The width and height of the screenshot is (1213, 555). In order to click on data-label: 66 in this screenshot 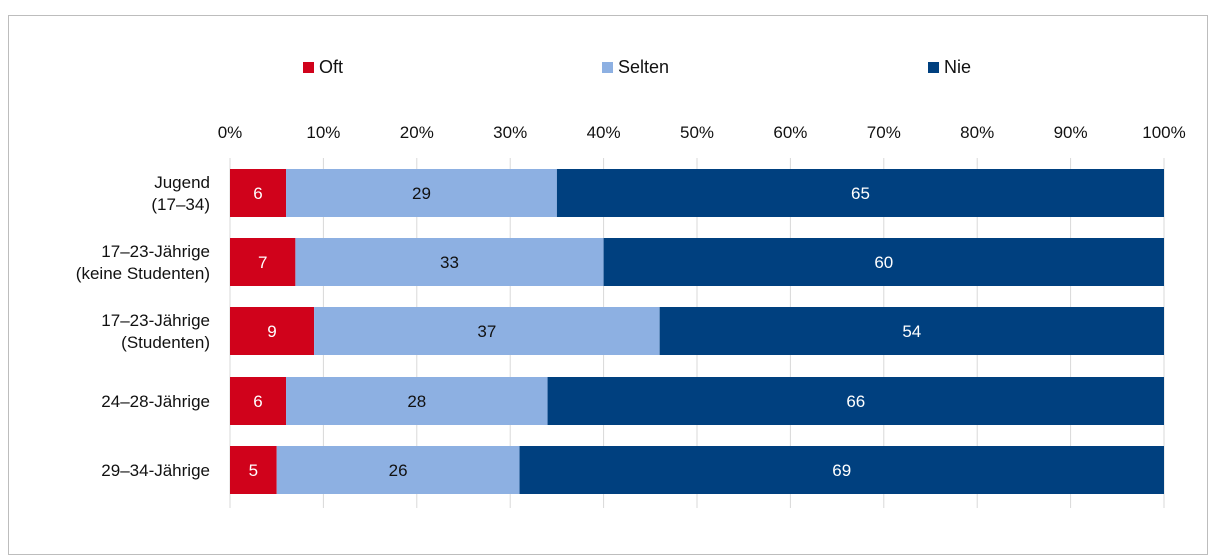, I will do `click(855, 401)`.